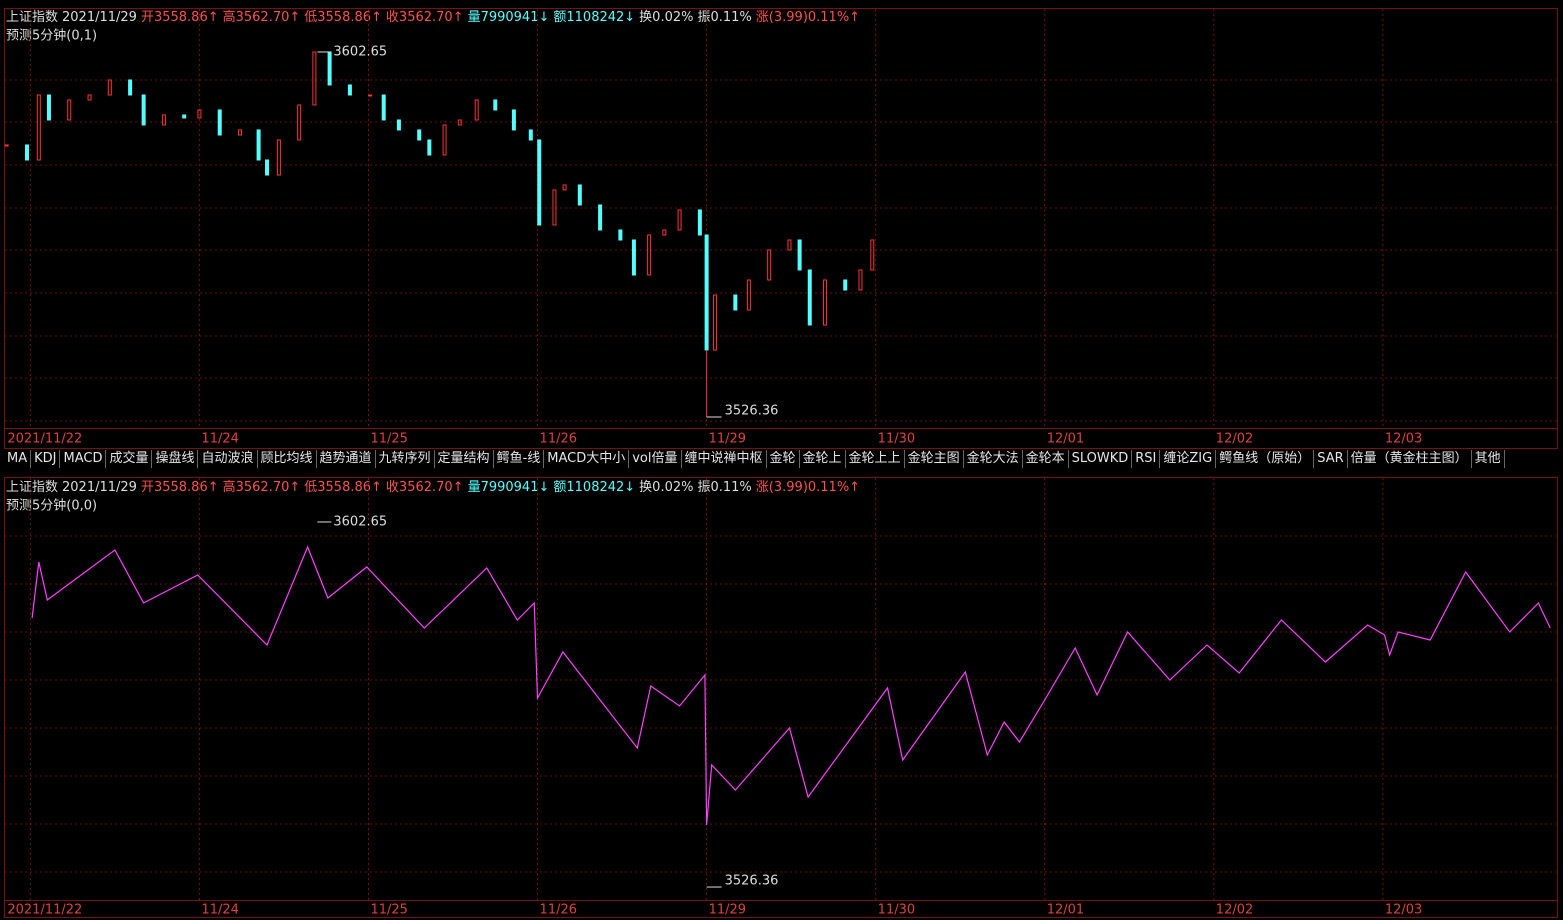  I want to click on indicator-tab: 成交量, so click(129, 459).